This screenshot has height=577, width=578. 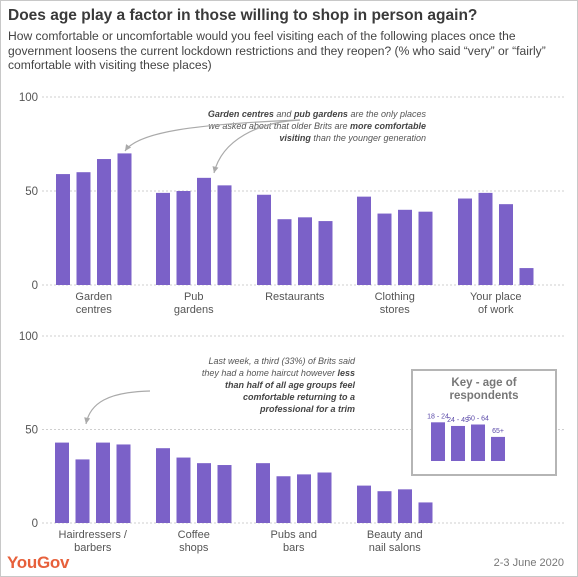 What do you see at coordinates (194, 548) in the screenshot?
I see `category-label: shops` at bounding box center [194, 548].